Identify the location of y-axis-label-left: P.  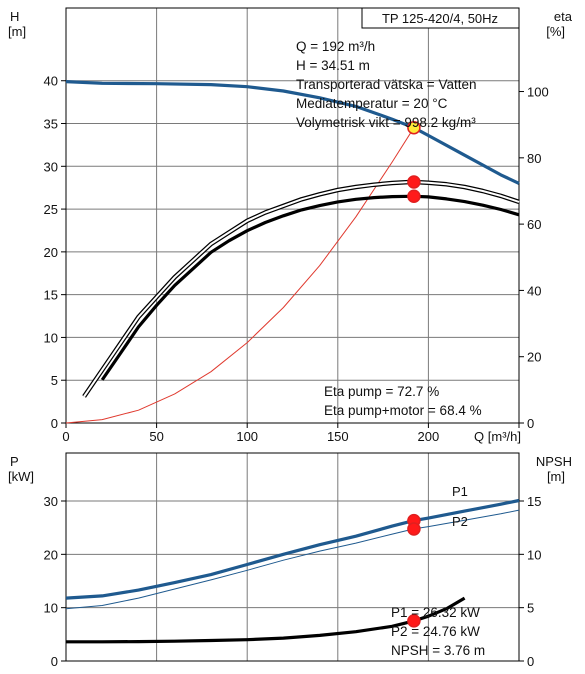
(14, 461).